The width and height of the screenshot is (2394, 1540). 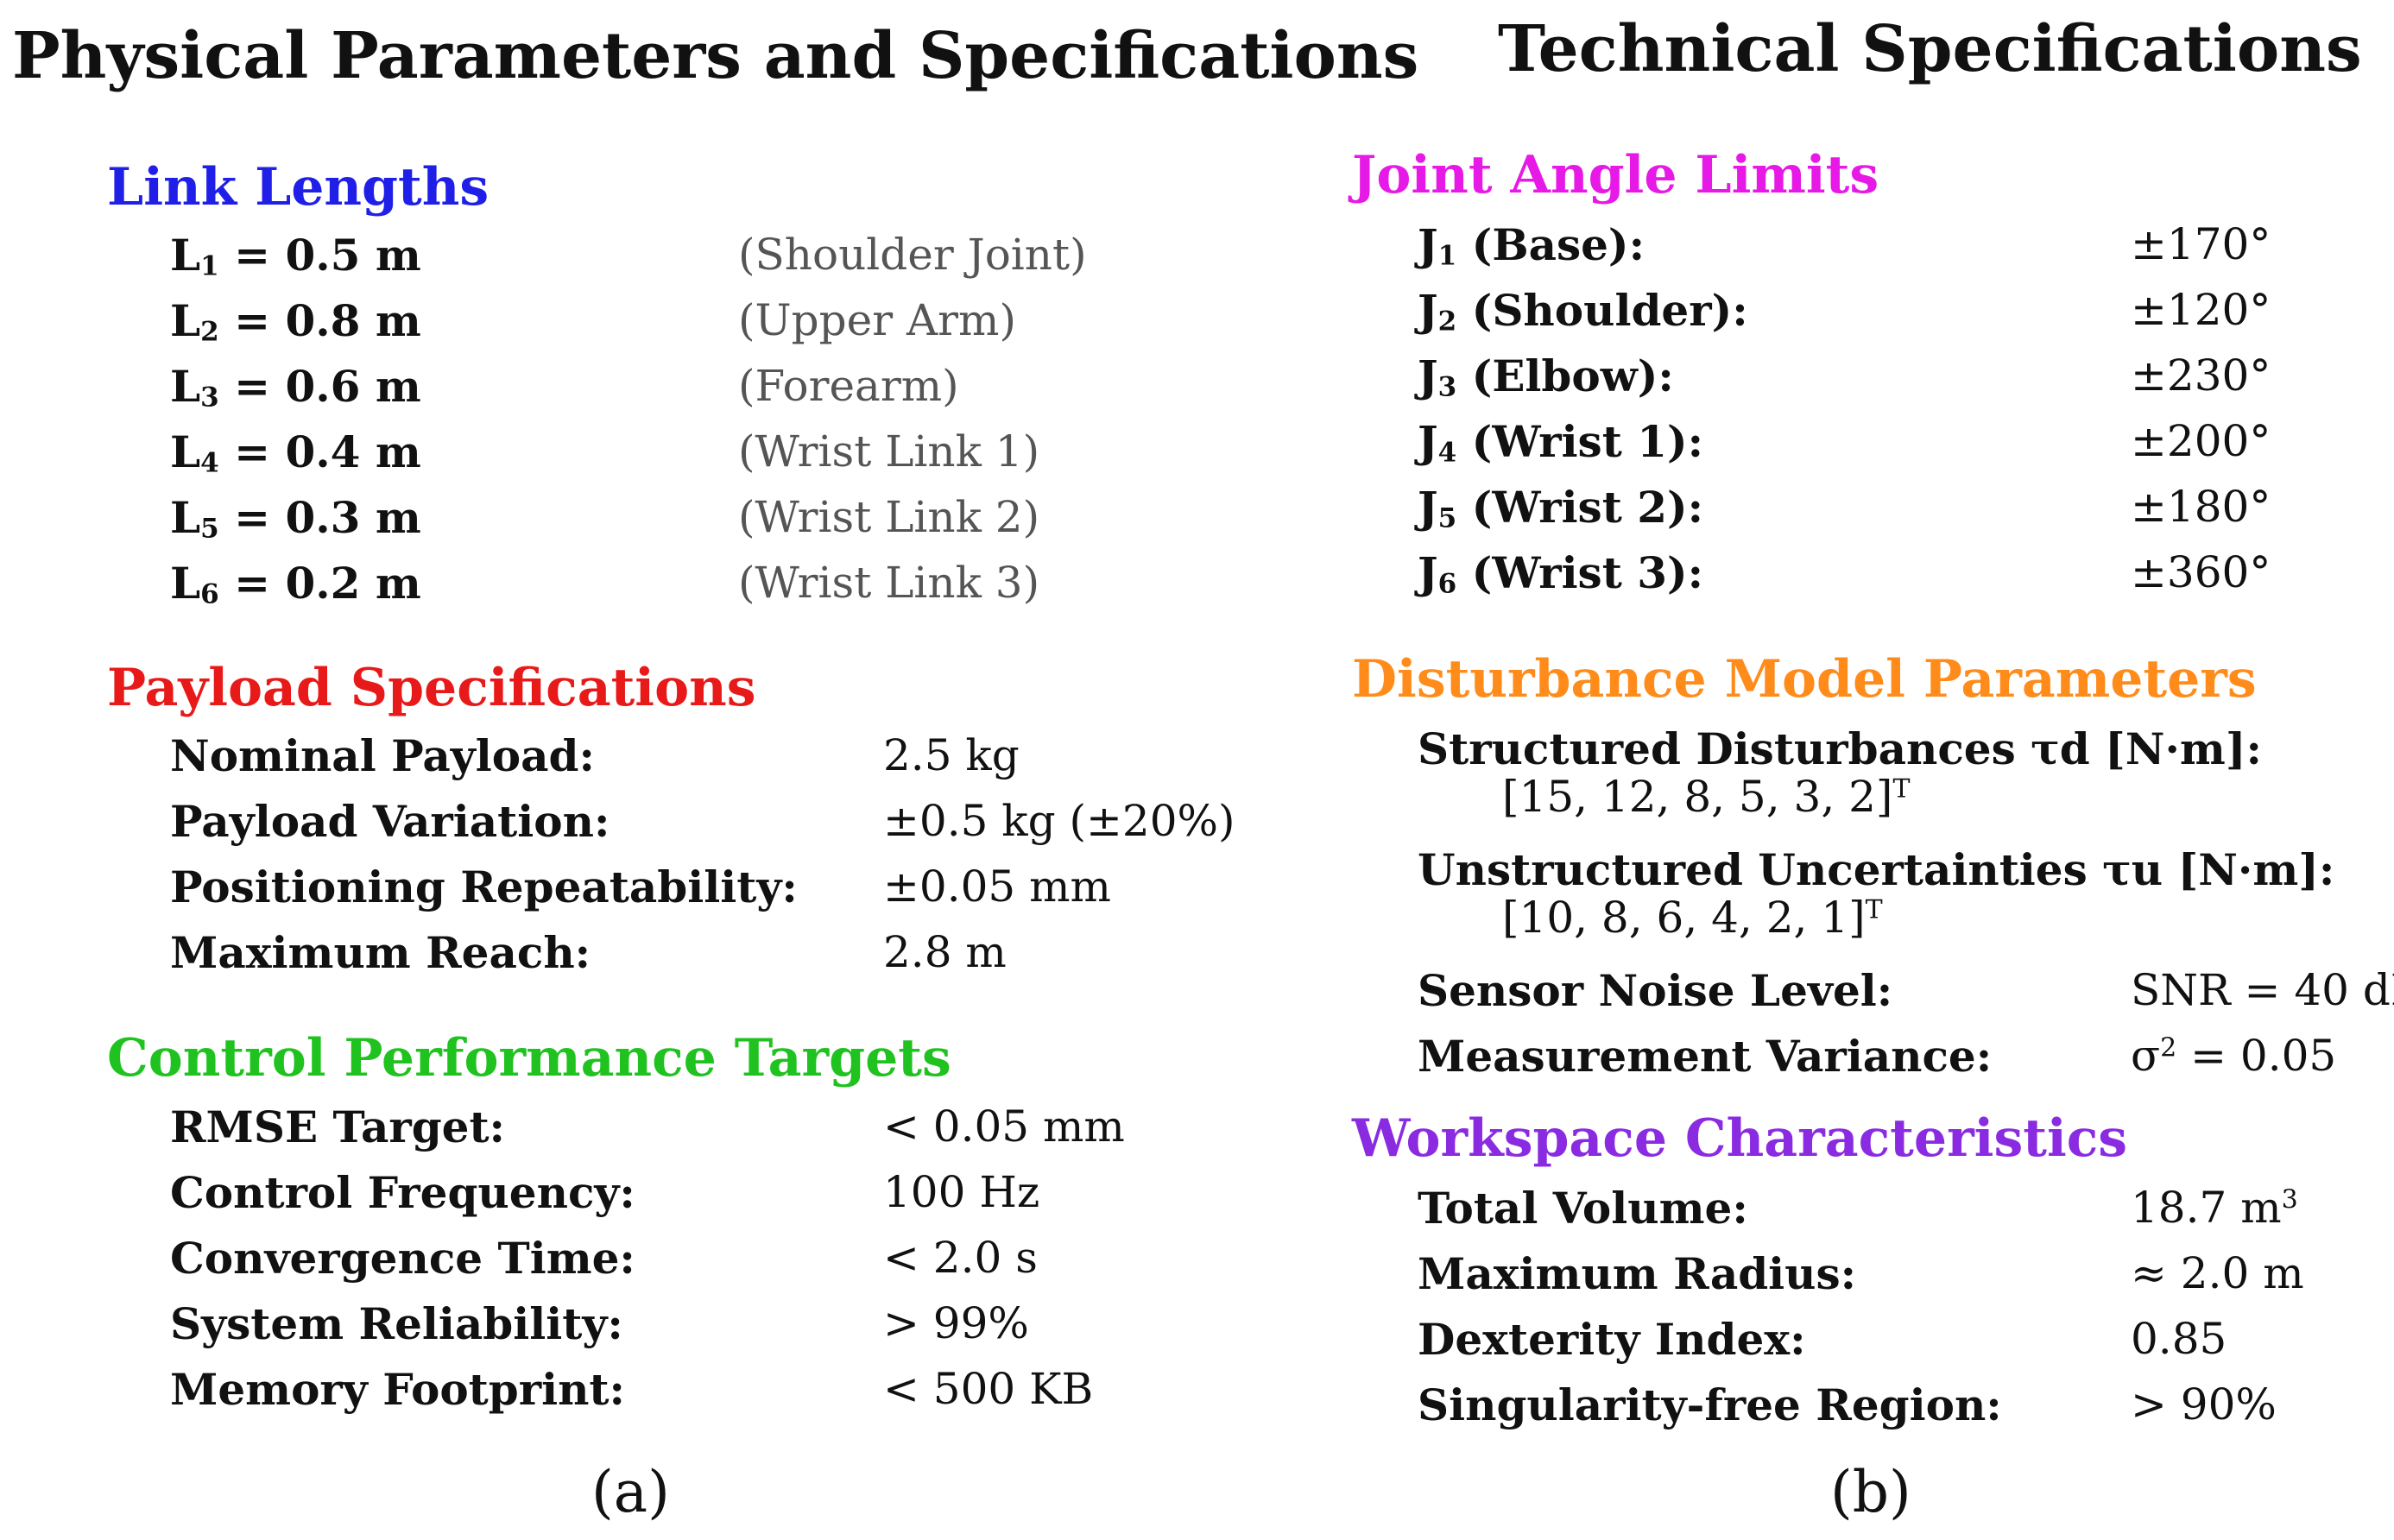 What do you see at coordinates (1561, 508) in the screenshot?
I see `joint-label: J5 (Wrist 2):` at bounding box center [1561, 508].